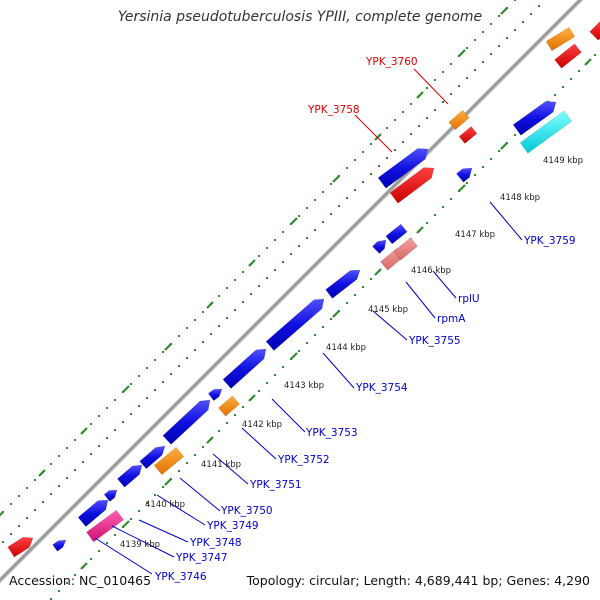 The height and width of the screenshot is (600, 600). Describe the element at coordinates (405, 249) in the screenshot. I see `gene-feature-rplu` at that location.